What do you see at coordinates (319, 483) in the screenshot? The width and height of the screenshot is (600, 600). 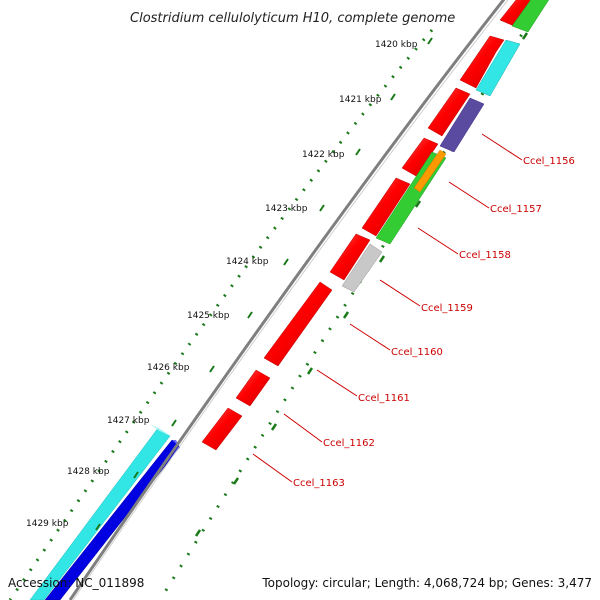 I see `gene-label: Ccel_1163` at bounding box center [319, 483].